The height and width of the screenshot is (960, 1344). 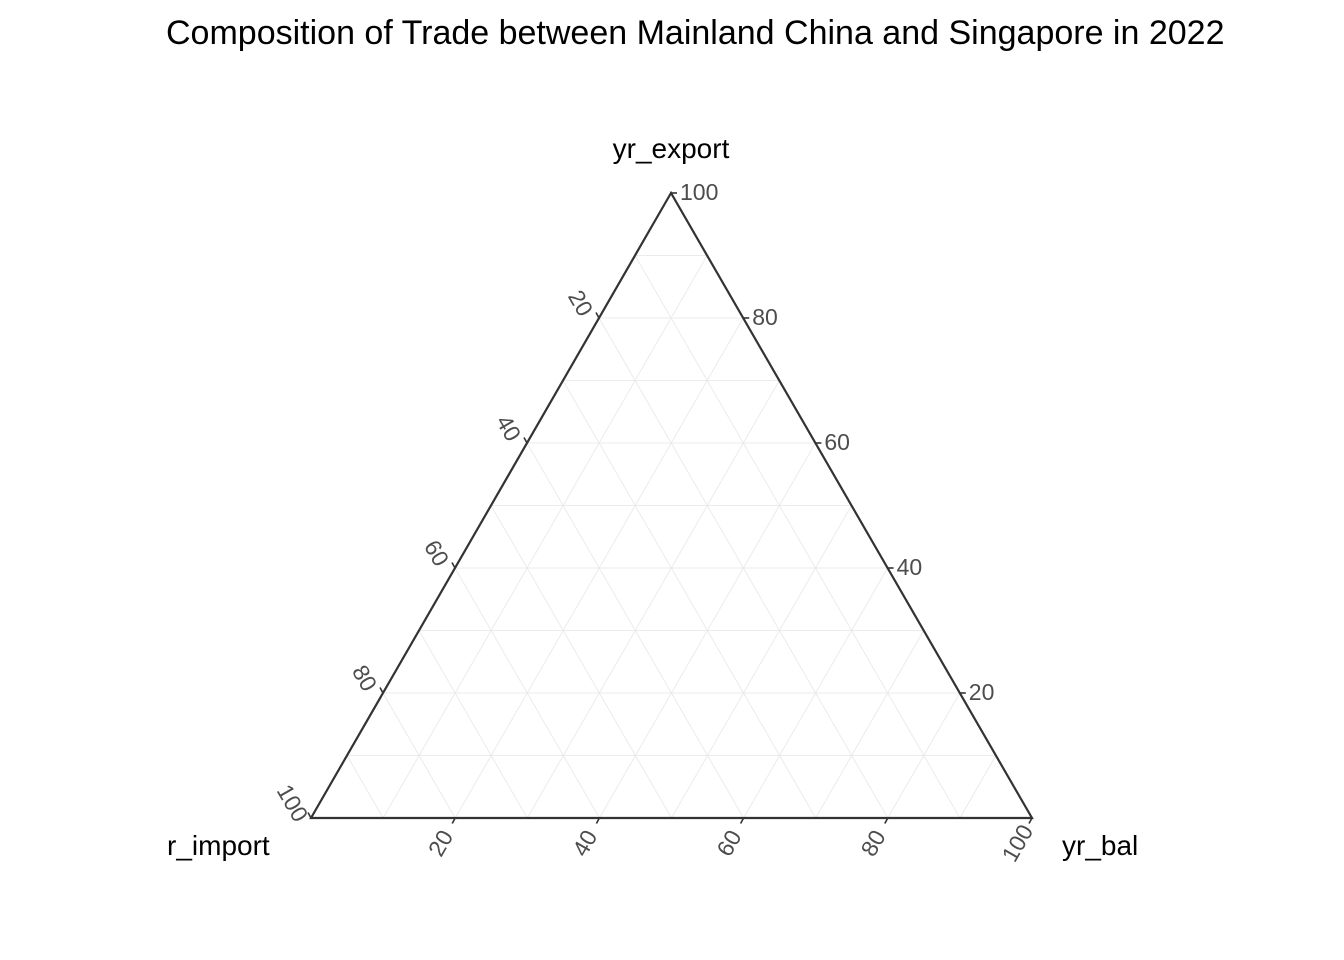 What do you see at coordinates (765, 317) in the screenshot?
I see `tick-label-export-80: 80` at bounding box center [765, 317].